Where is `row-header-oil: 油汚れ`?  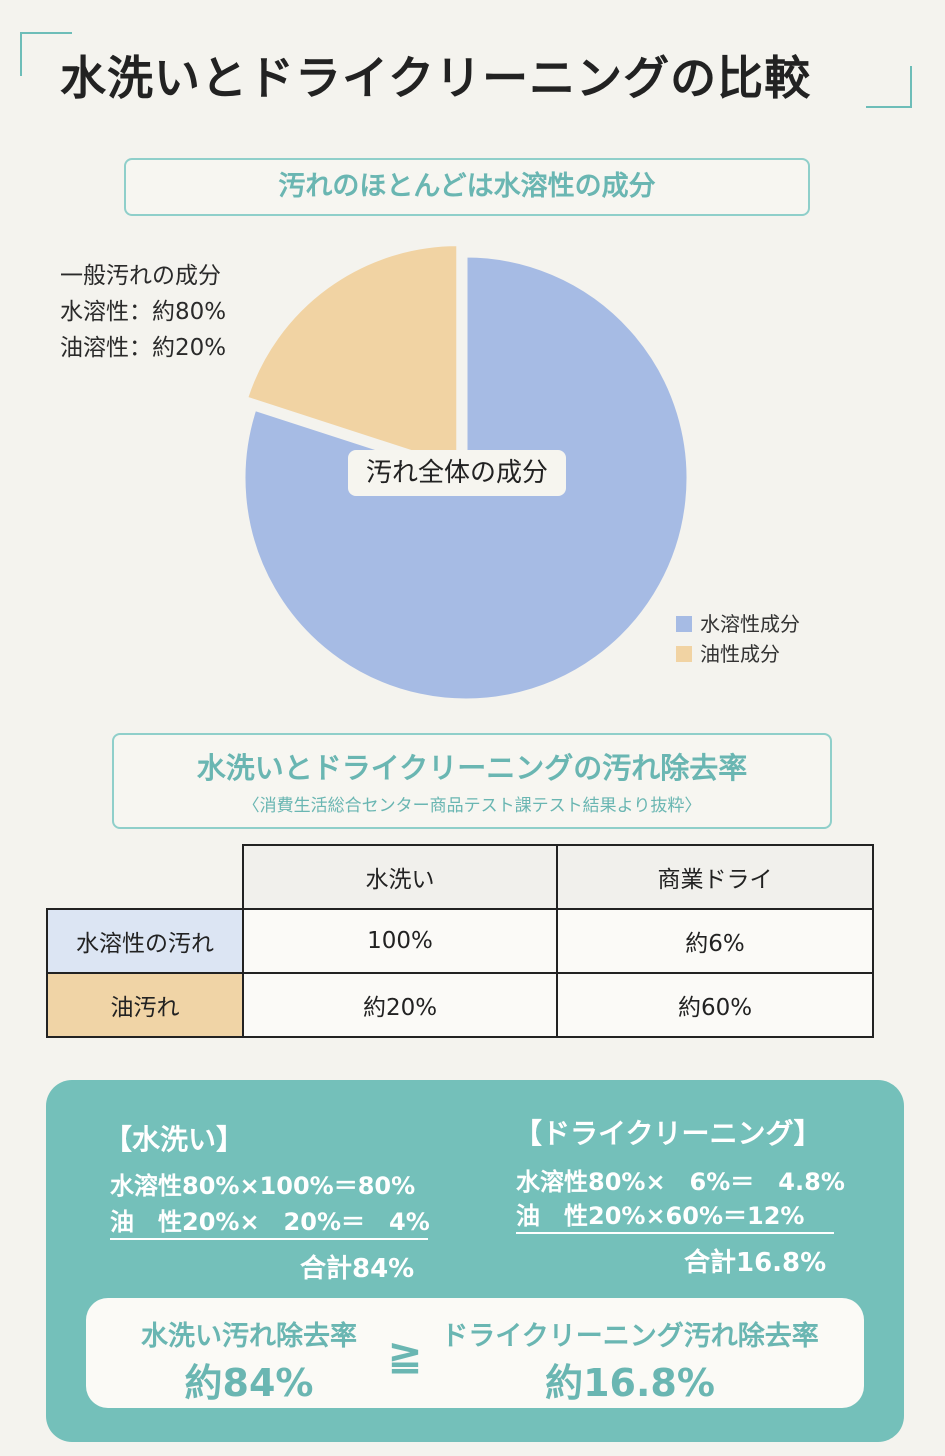
row-header-oil: 油汚れ is located at coordinates (145, 1005).